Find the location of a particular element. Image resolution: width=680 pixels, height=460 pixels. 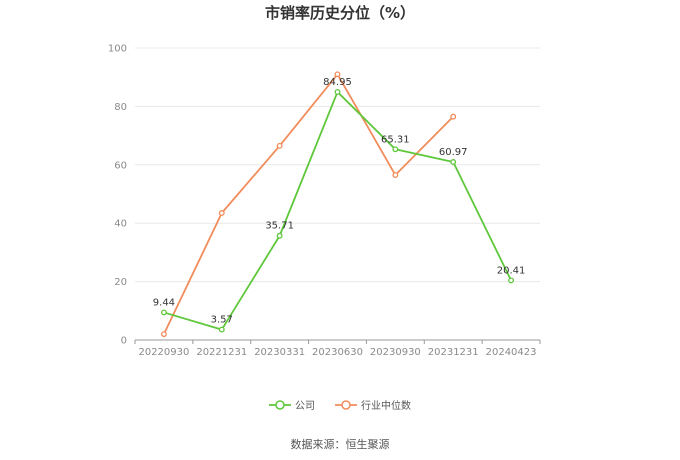

x-tick-label: 20221231 is located at coordinates (221, 352).